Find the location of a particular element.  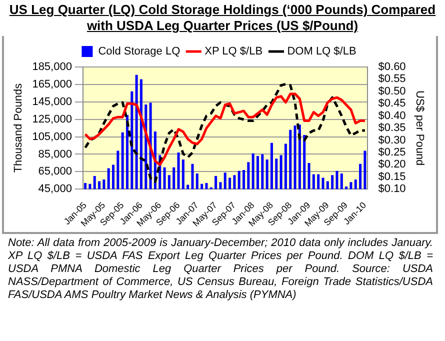

y-tick-label: 185,000 is located at coordinates (52, 67).